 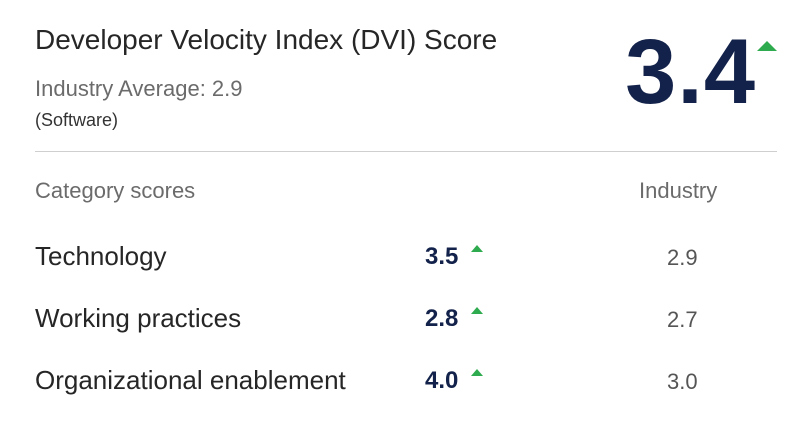 What do you see at coordinates (406, 261) in the screenshot?
I see `category-row-technology: Technology 3.5 2.9` at bounding box center [406, 261].